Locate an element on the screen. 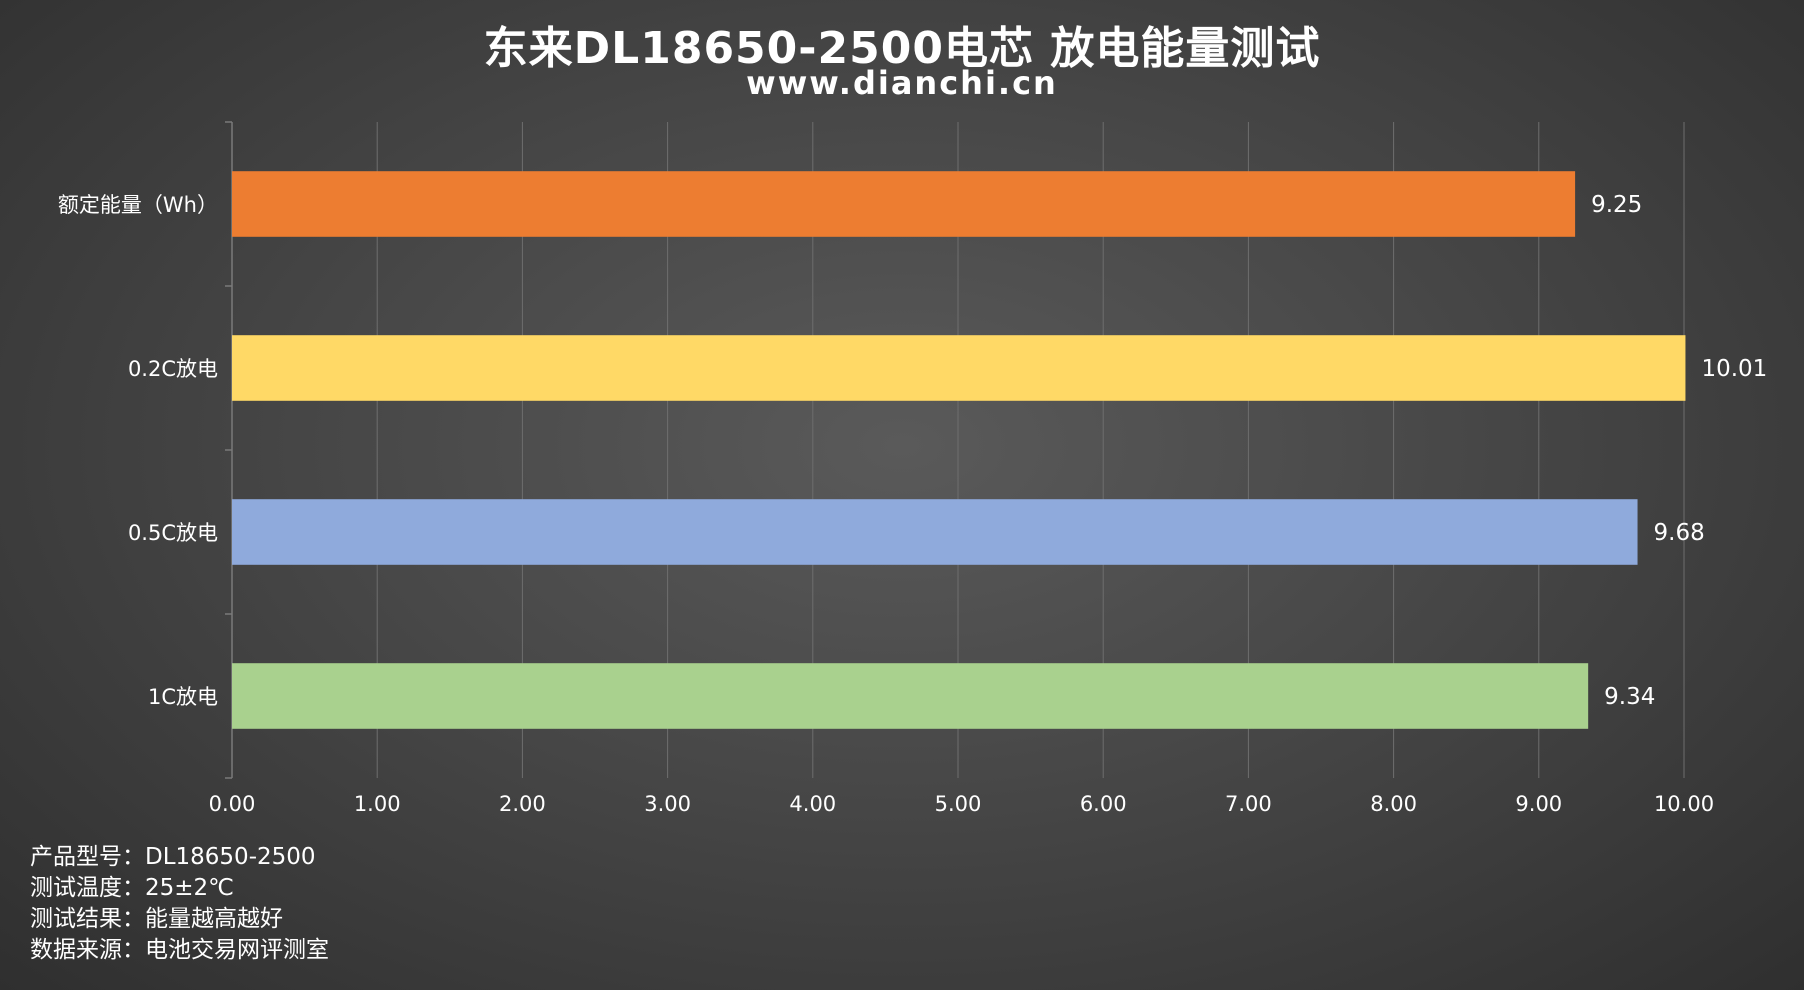 The width and height of the screenshot is (1804, 990). x-tick-label: 4.00 is located at coordinates (812, 804).